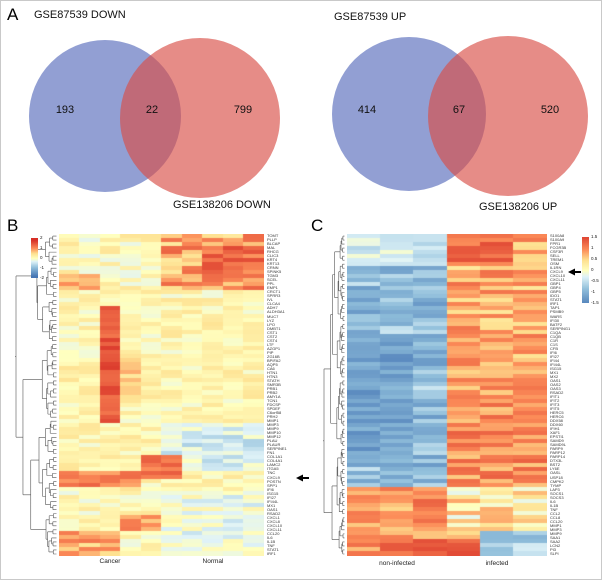  Describe the element at coordinates (274, 396) in the screenshot. I see `gene-row-label: AMY1A` at that location.